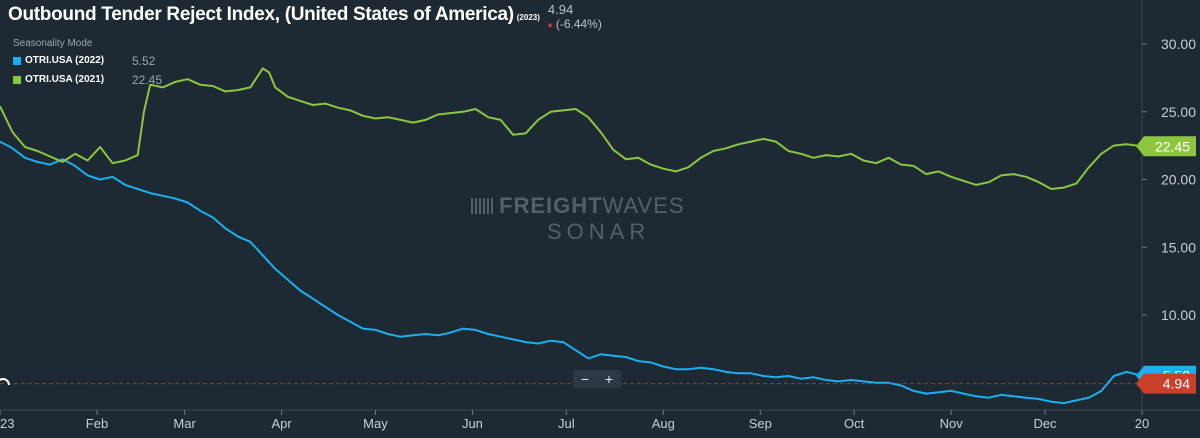 This screenshot has width=1200, height=438. I want to click on badge-2023-shape, so click(1166, 383).